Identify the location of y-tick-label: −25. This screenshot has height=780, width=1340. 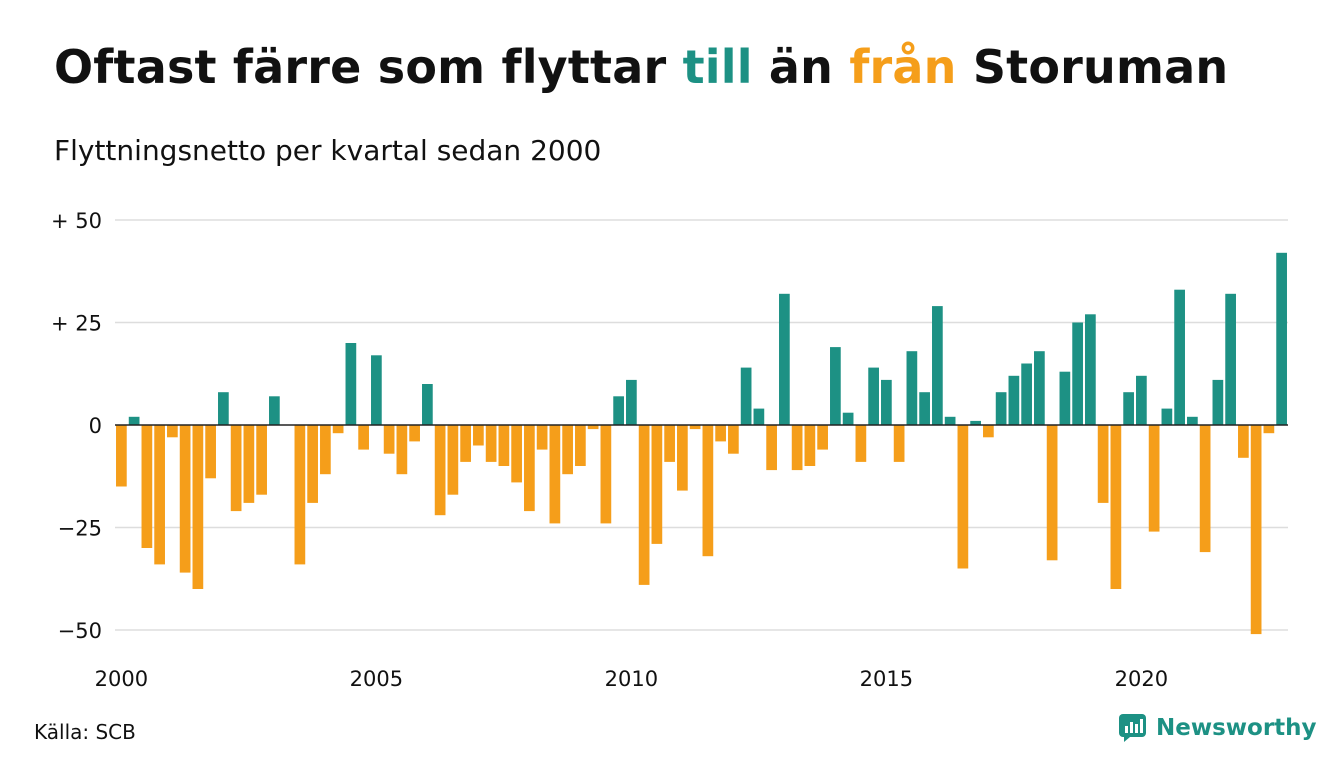
(80, 529).